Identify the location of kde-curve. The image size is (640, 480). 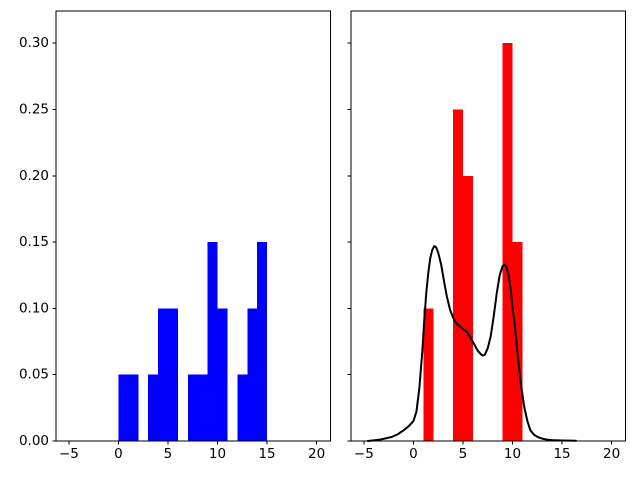
(471, 343).